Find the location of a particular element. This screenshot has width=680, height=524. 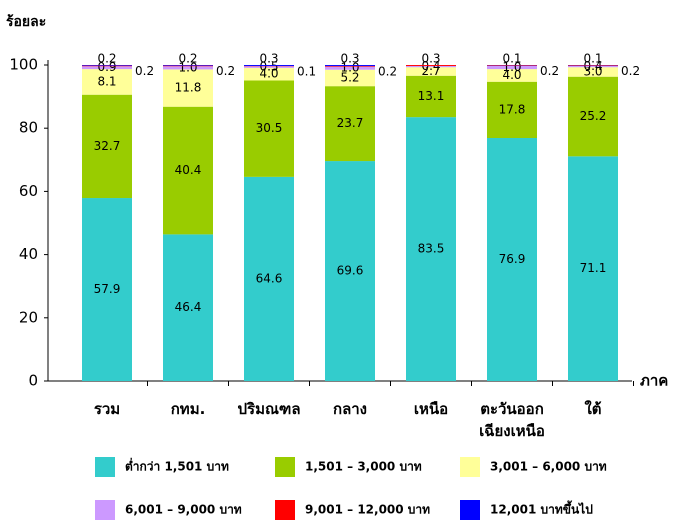

data-label: 71.1 is located at coordinates (593, 268).